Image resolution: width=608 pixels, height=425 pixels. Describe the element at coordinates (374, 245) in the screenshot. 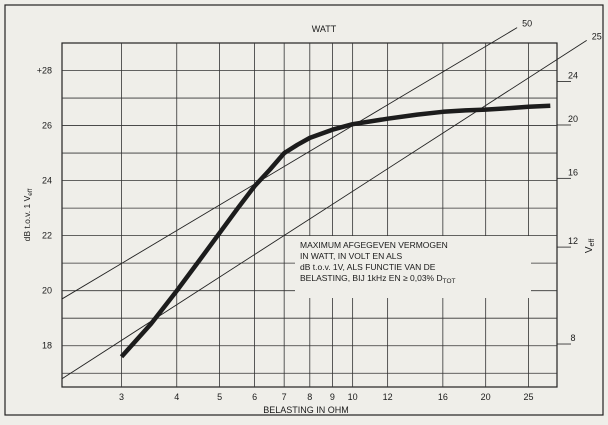

I see `annotation-line-1: MAXIMUM AFGEGEVEN VERMOGEN` at that location.